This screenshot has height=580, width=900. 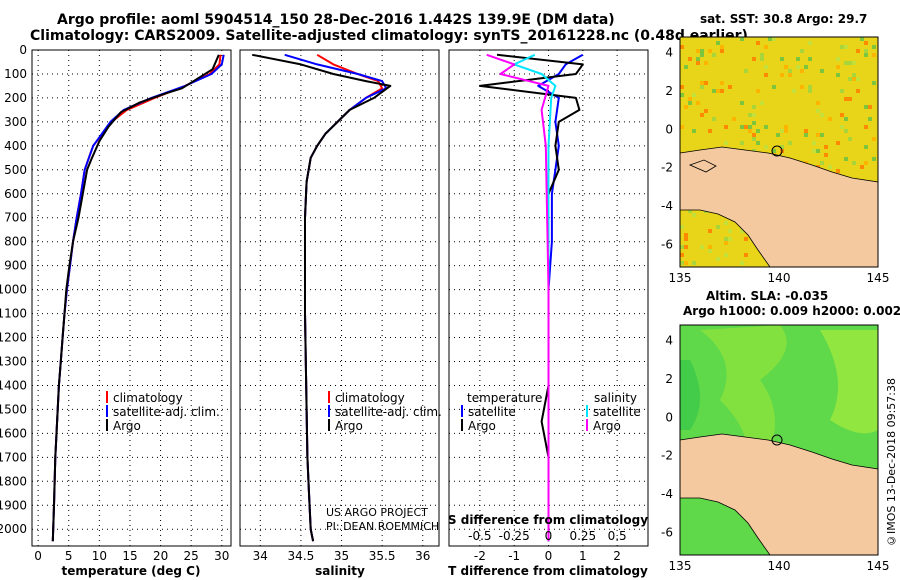 I want to click on sst-map, so click(x=779, y=152).